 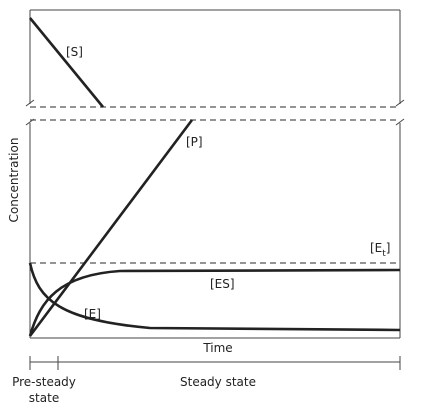 I want to click on es-label: [ES], so click(x=222, y=284).